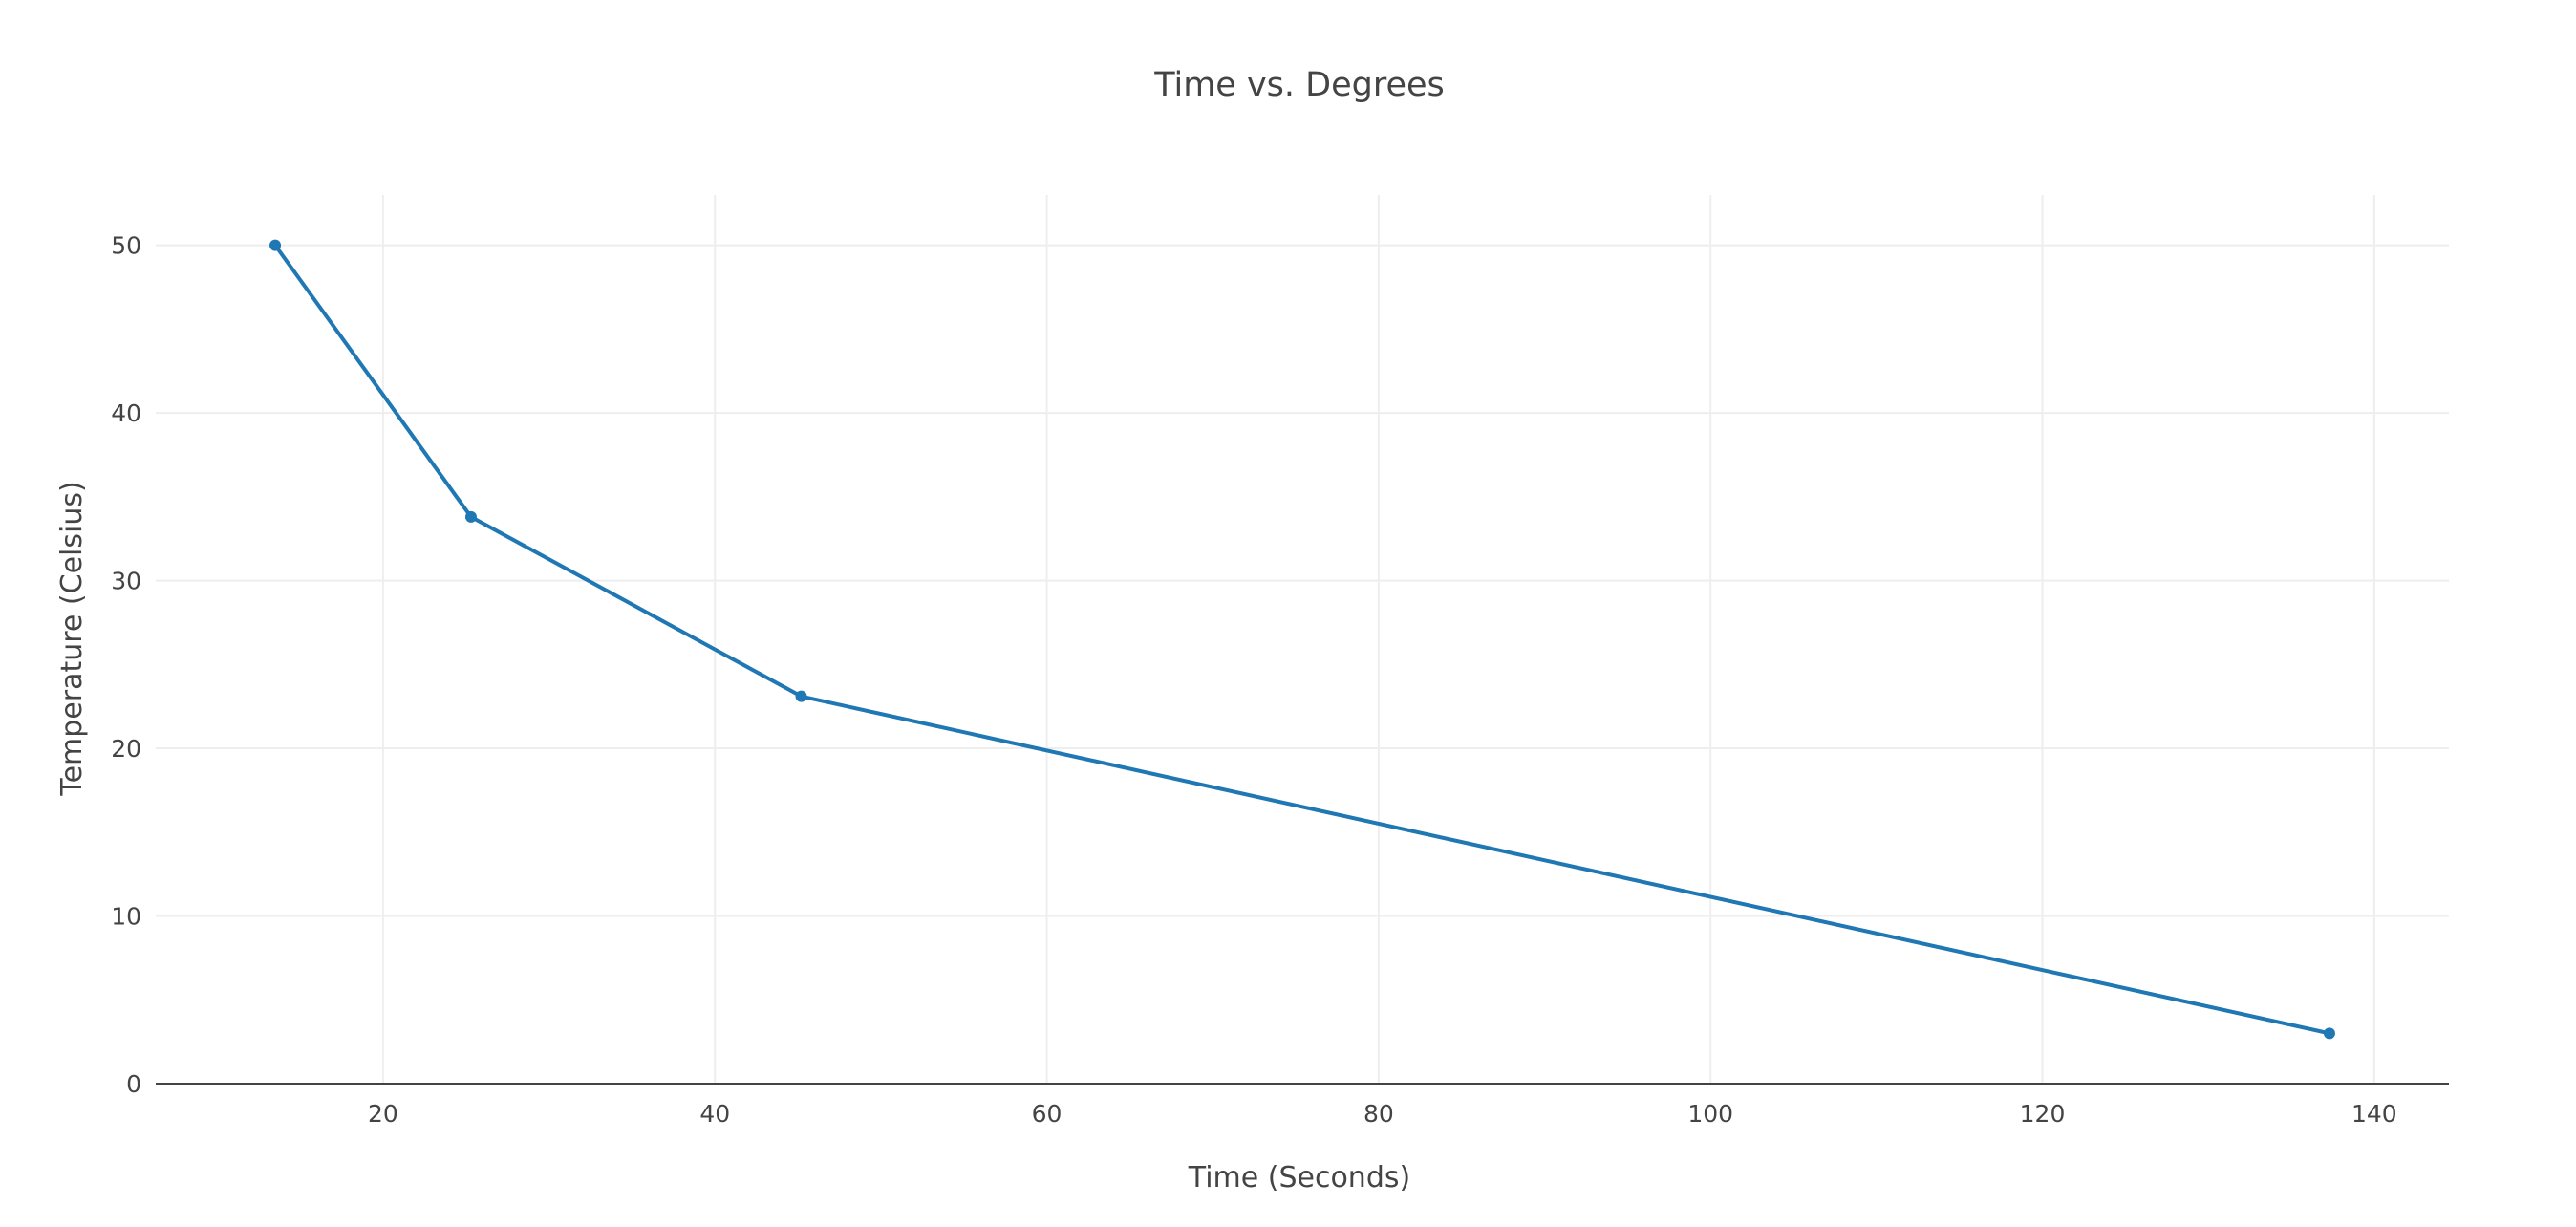 This screenshot has width=2576, height=1227. I want to click on x-tick-label: 120, so click(2043, 1114).